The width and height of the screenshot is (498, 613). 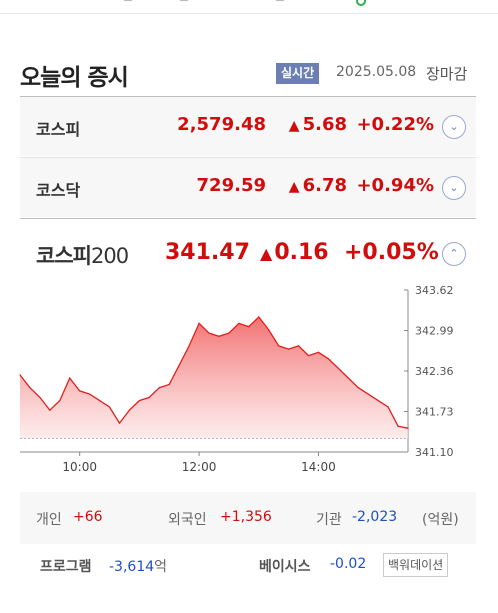 What do you see at coordinates (214, 372) in the screenshot?
I see `series-line` at bounding box center [214, 372].